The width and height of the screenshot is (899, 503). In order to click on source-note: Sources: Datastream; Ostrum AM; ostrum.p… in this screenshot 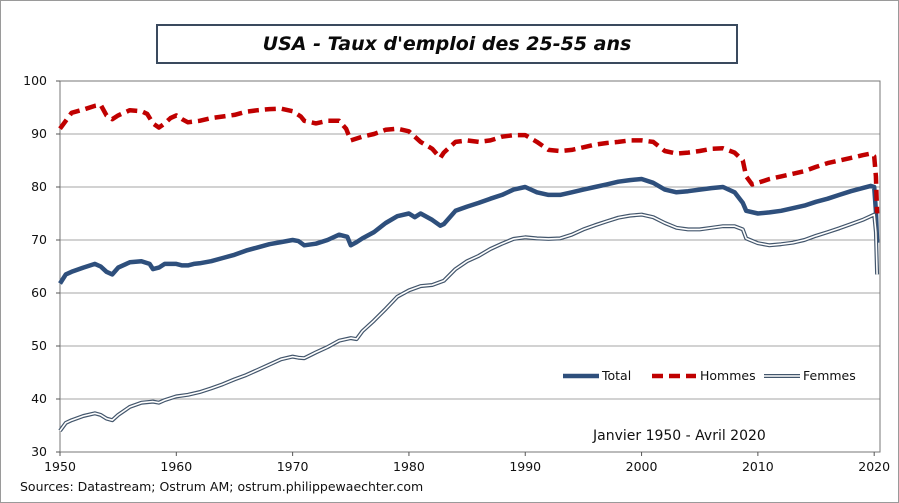, I will do `click(221, 486)`.